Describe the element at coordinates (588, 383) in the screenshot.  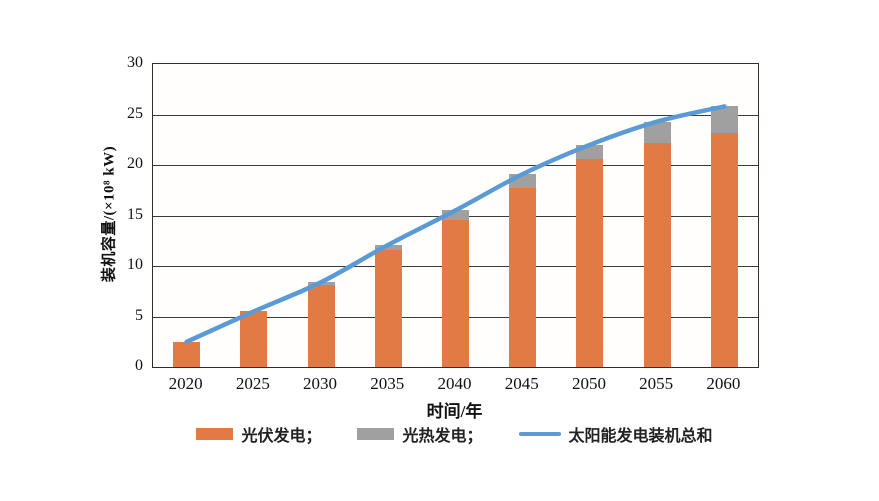
I see `x-tick-label: 2050` at that location.